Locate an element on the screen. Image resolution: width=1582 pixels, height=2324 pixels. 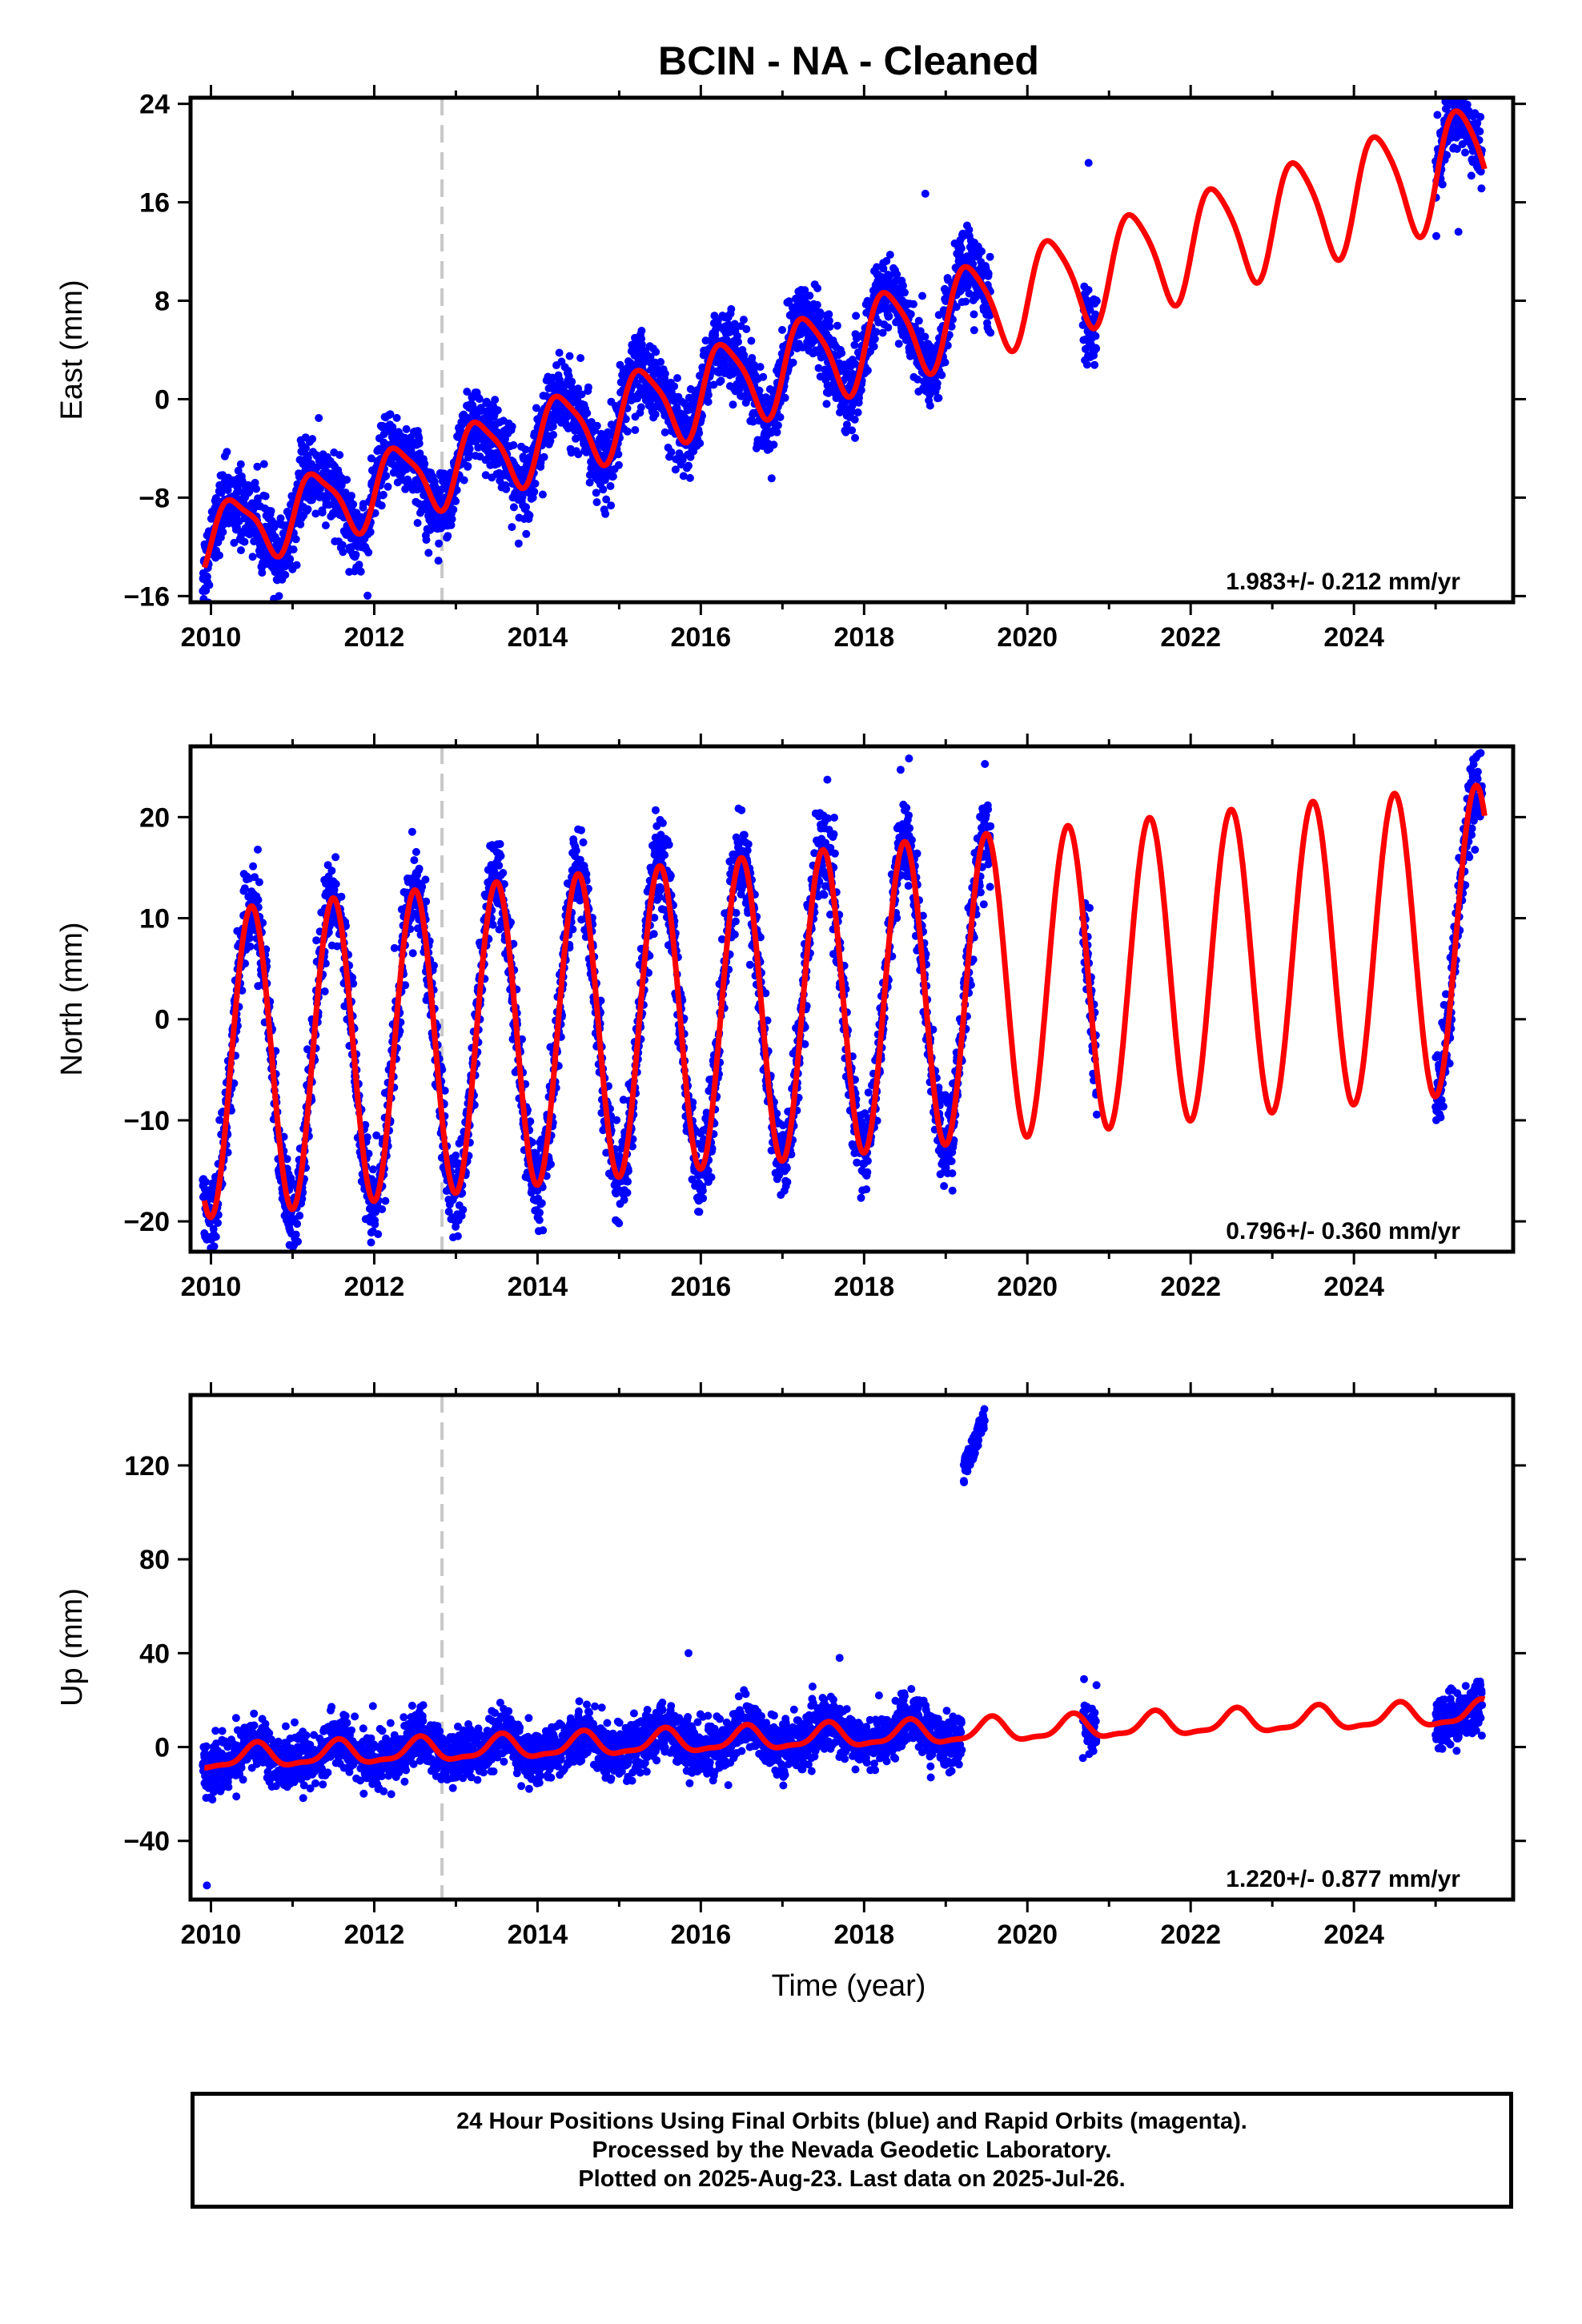
y-tick-label: 24 is located at coordinates (154, 105).